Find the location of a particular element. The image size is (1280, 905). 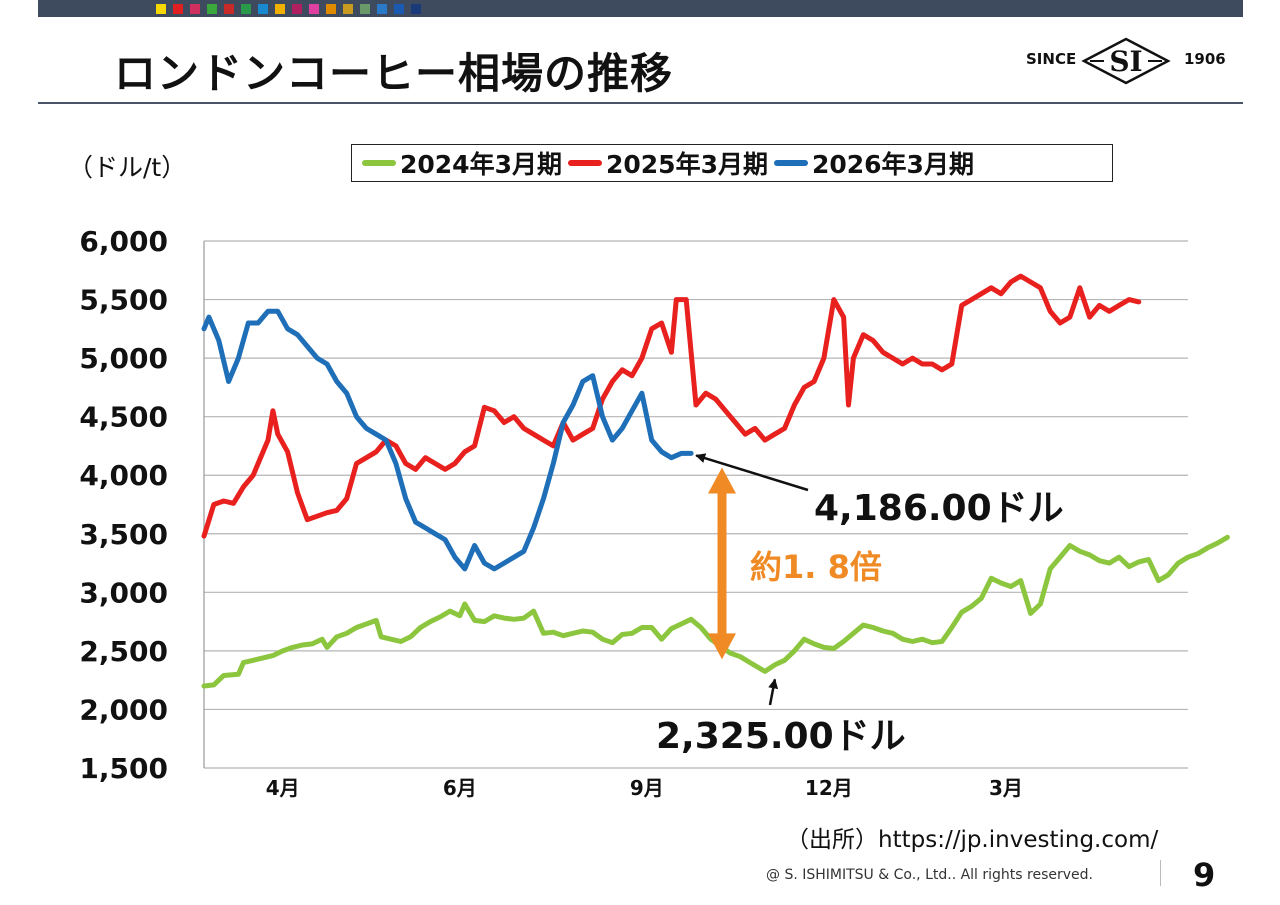

x-tick-label: 6月 is located at coordinates (460, 788).